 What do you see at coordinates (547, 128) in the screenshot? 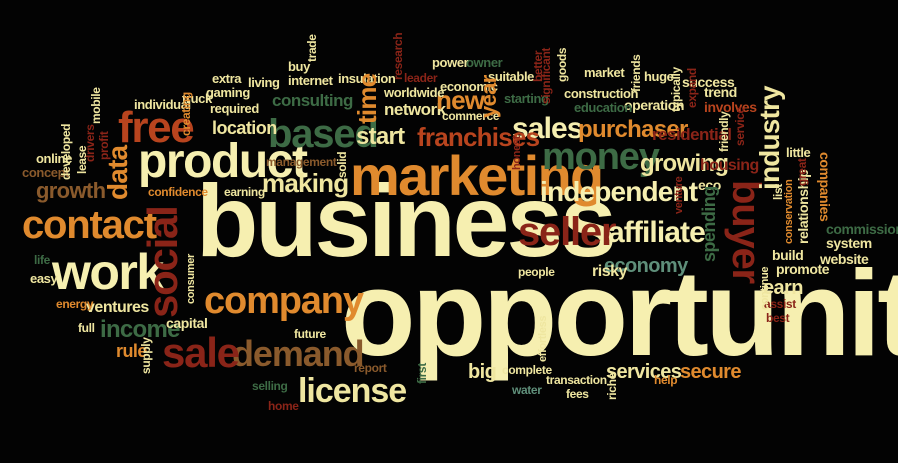
I see `word-sales: sales` at bounding box center [547, 128].